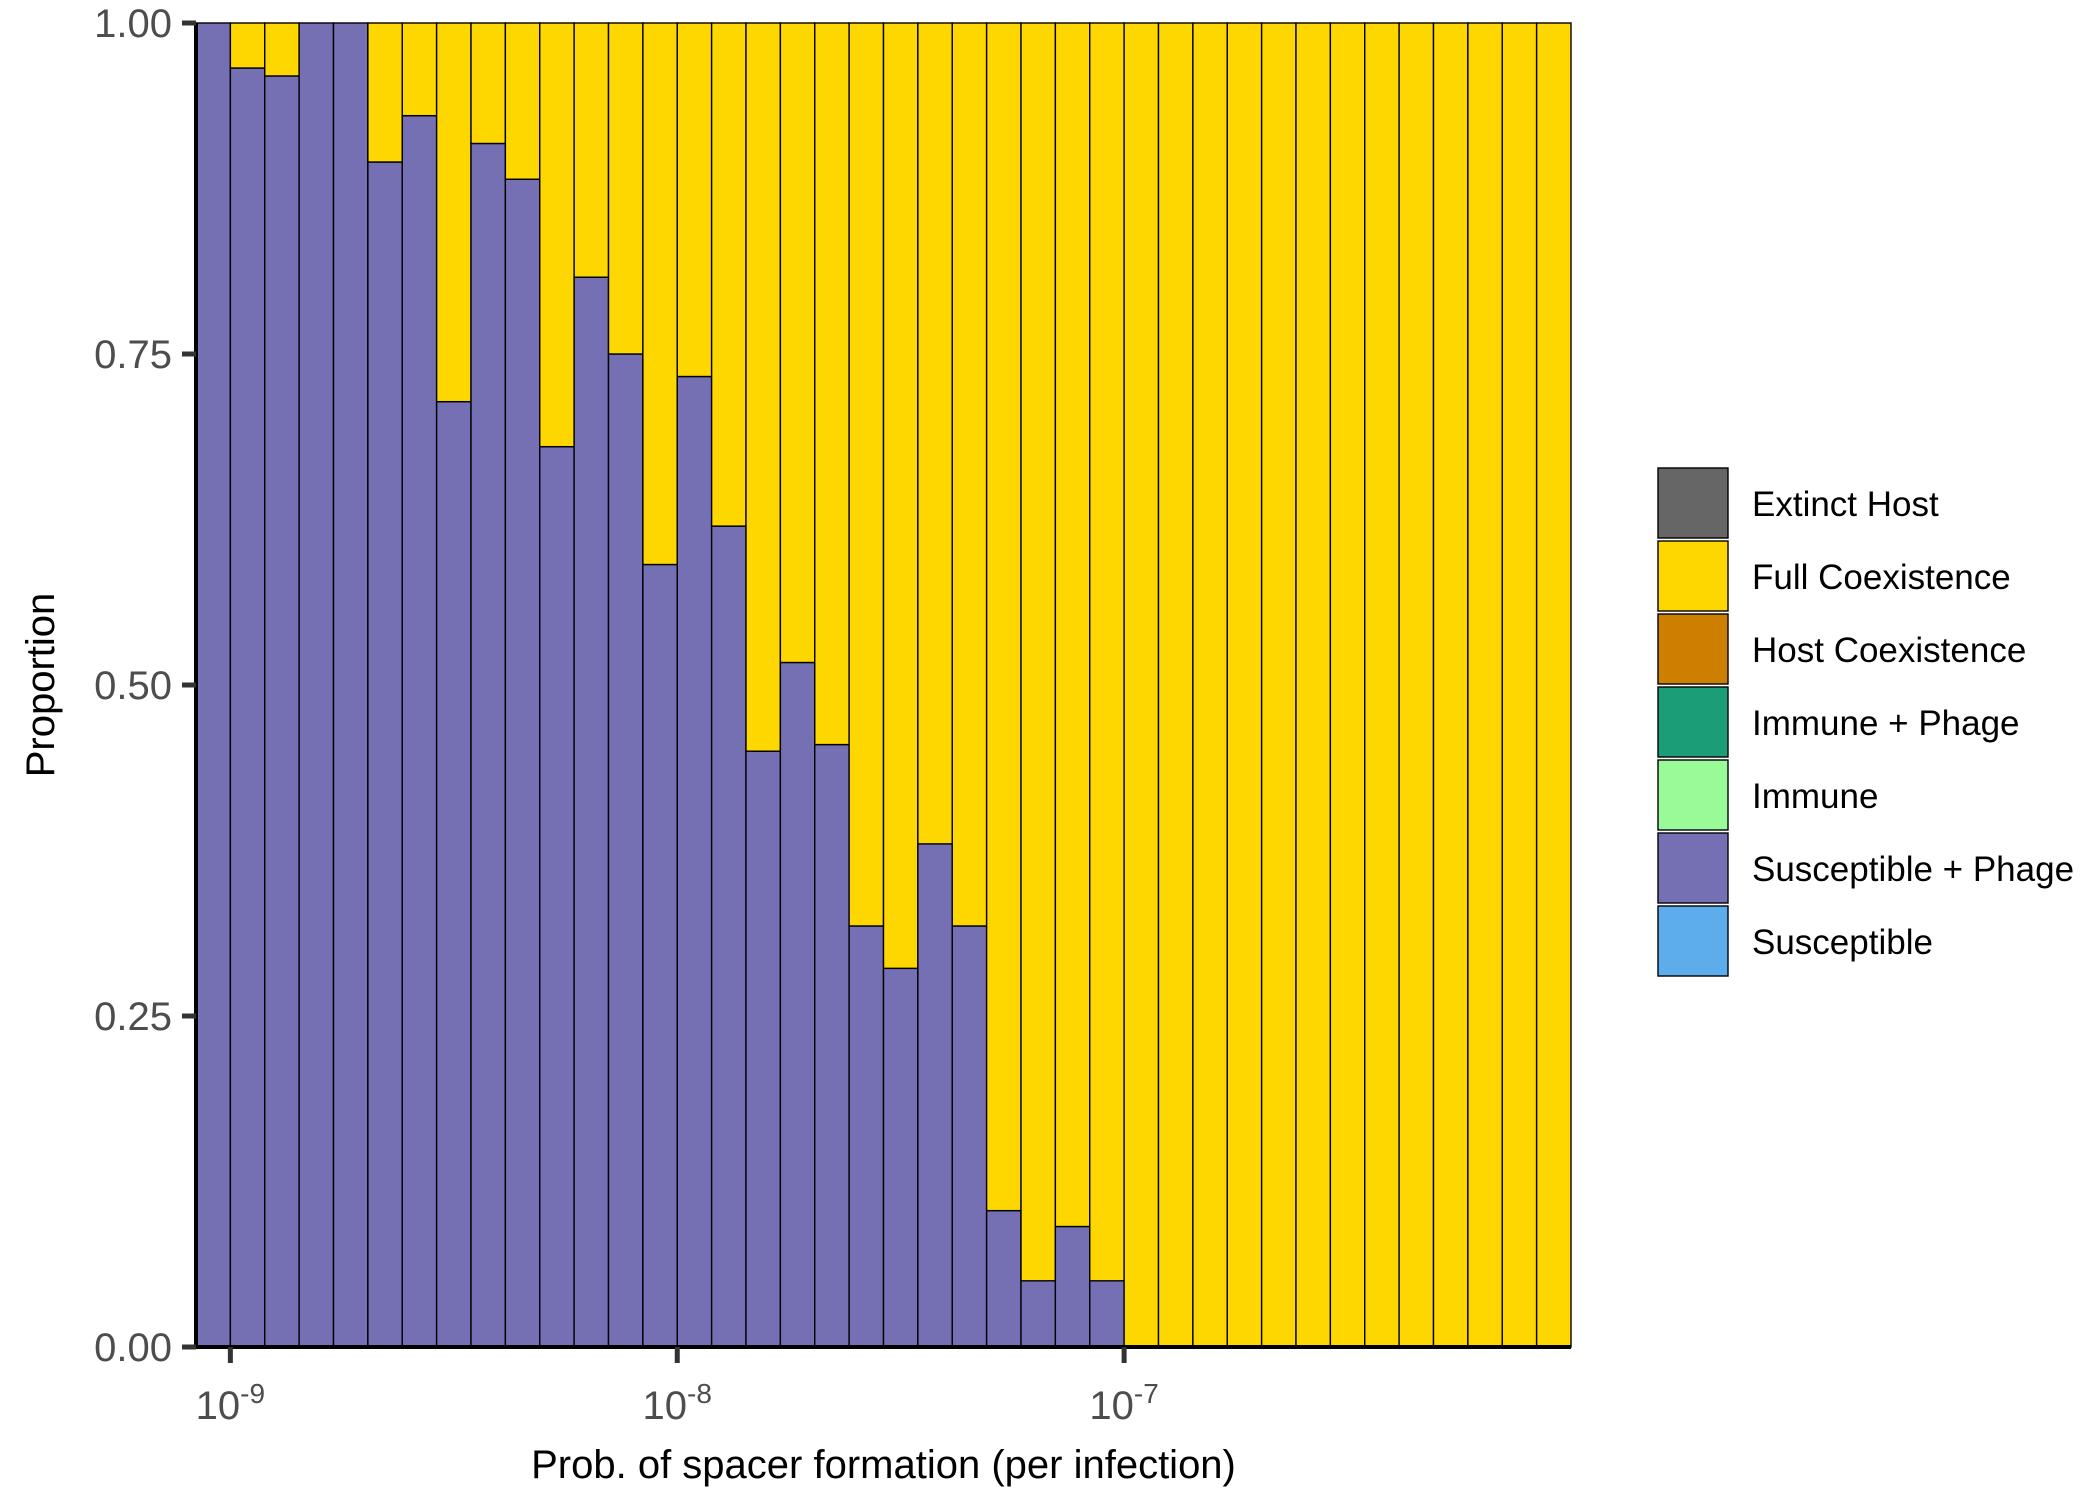  Describe the element at coordinates (1842, 942) in the screenshot. I see `legend-label: Susceptible` at that location.